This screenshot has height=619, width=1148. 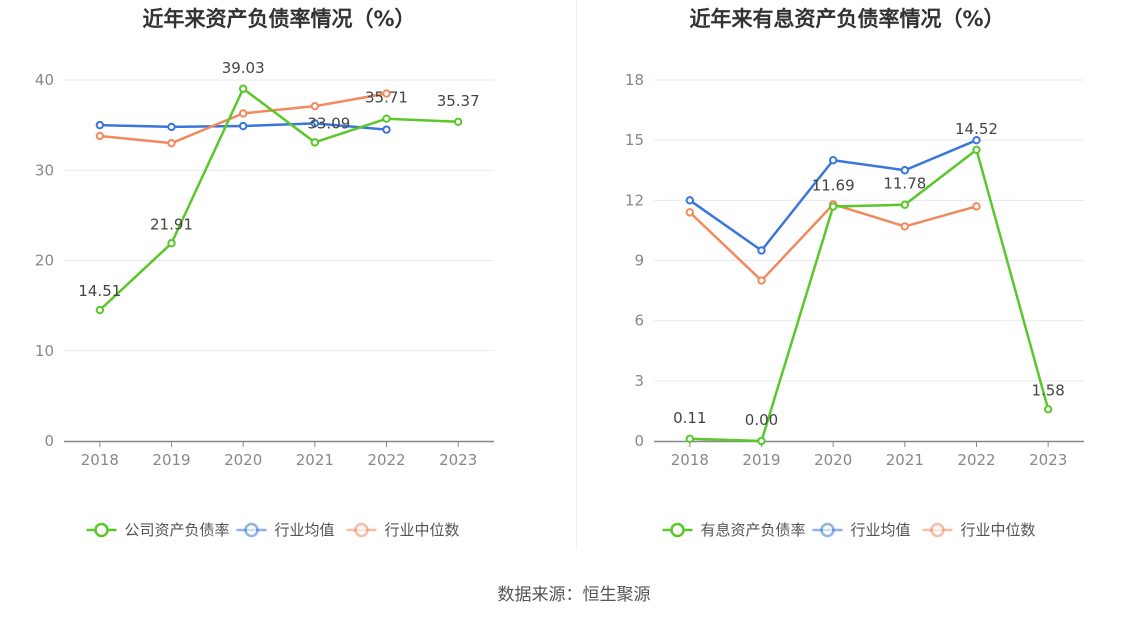 What do you see at coordinates (278, 19) in the screenshot?
I see `chart-title: 近年来资产负债率情况（%）` at bounding box center [278, 19].